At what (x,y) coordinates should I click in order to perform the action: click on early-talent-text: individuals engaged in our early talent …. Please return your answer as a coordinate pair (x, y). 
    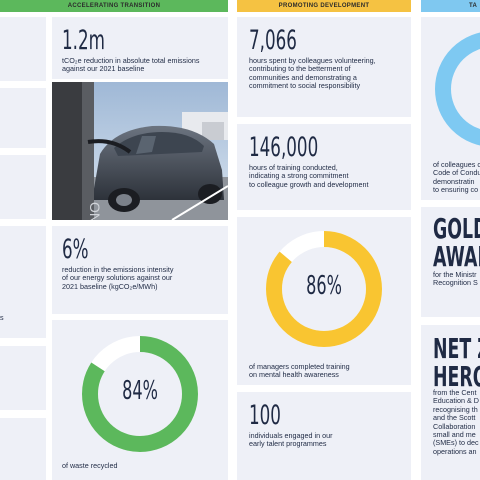
    Looking at the image, I should click on (291, 440).